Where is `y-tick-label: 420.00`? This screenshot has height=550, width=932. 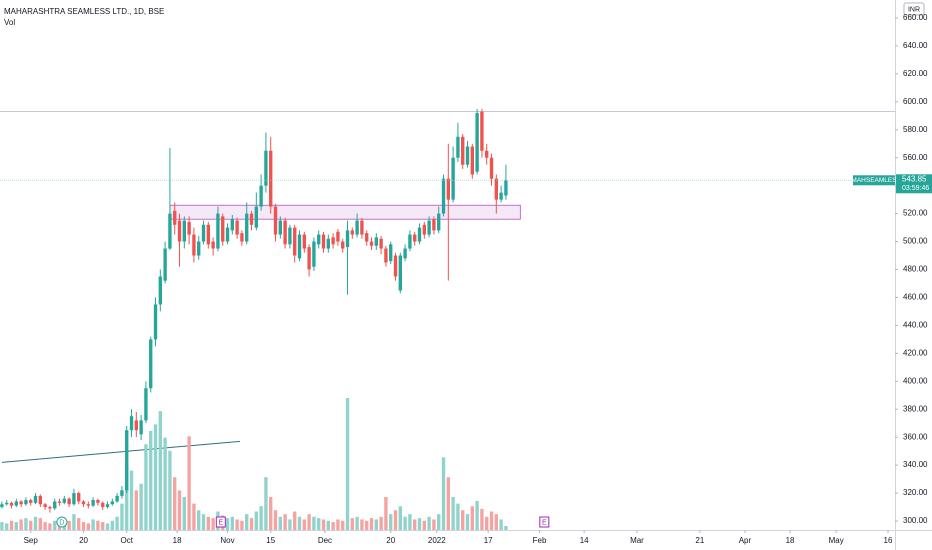
y-tick-label: 420.00 is located at coordinates (915, 352).